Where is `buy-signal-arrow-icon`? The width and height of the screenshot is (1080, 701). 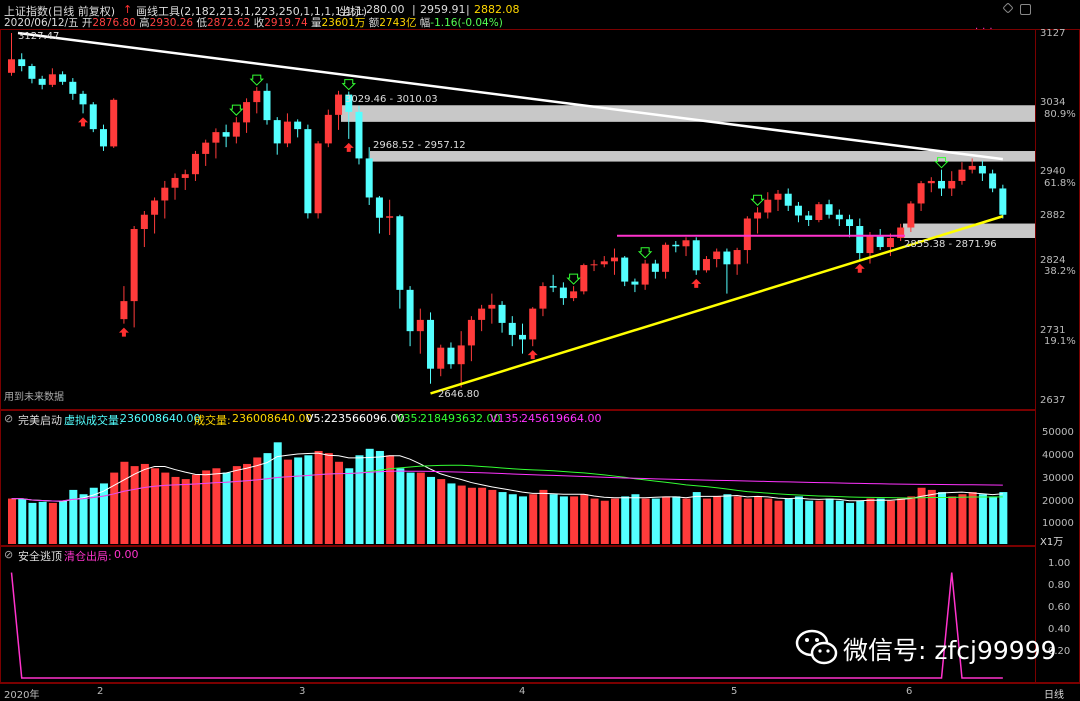
buy-signal-arrow-icon is located at coordinates (645, 253).